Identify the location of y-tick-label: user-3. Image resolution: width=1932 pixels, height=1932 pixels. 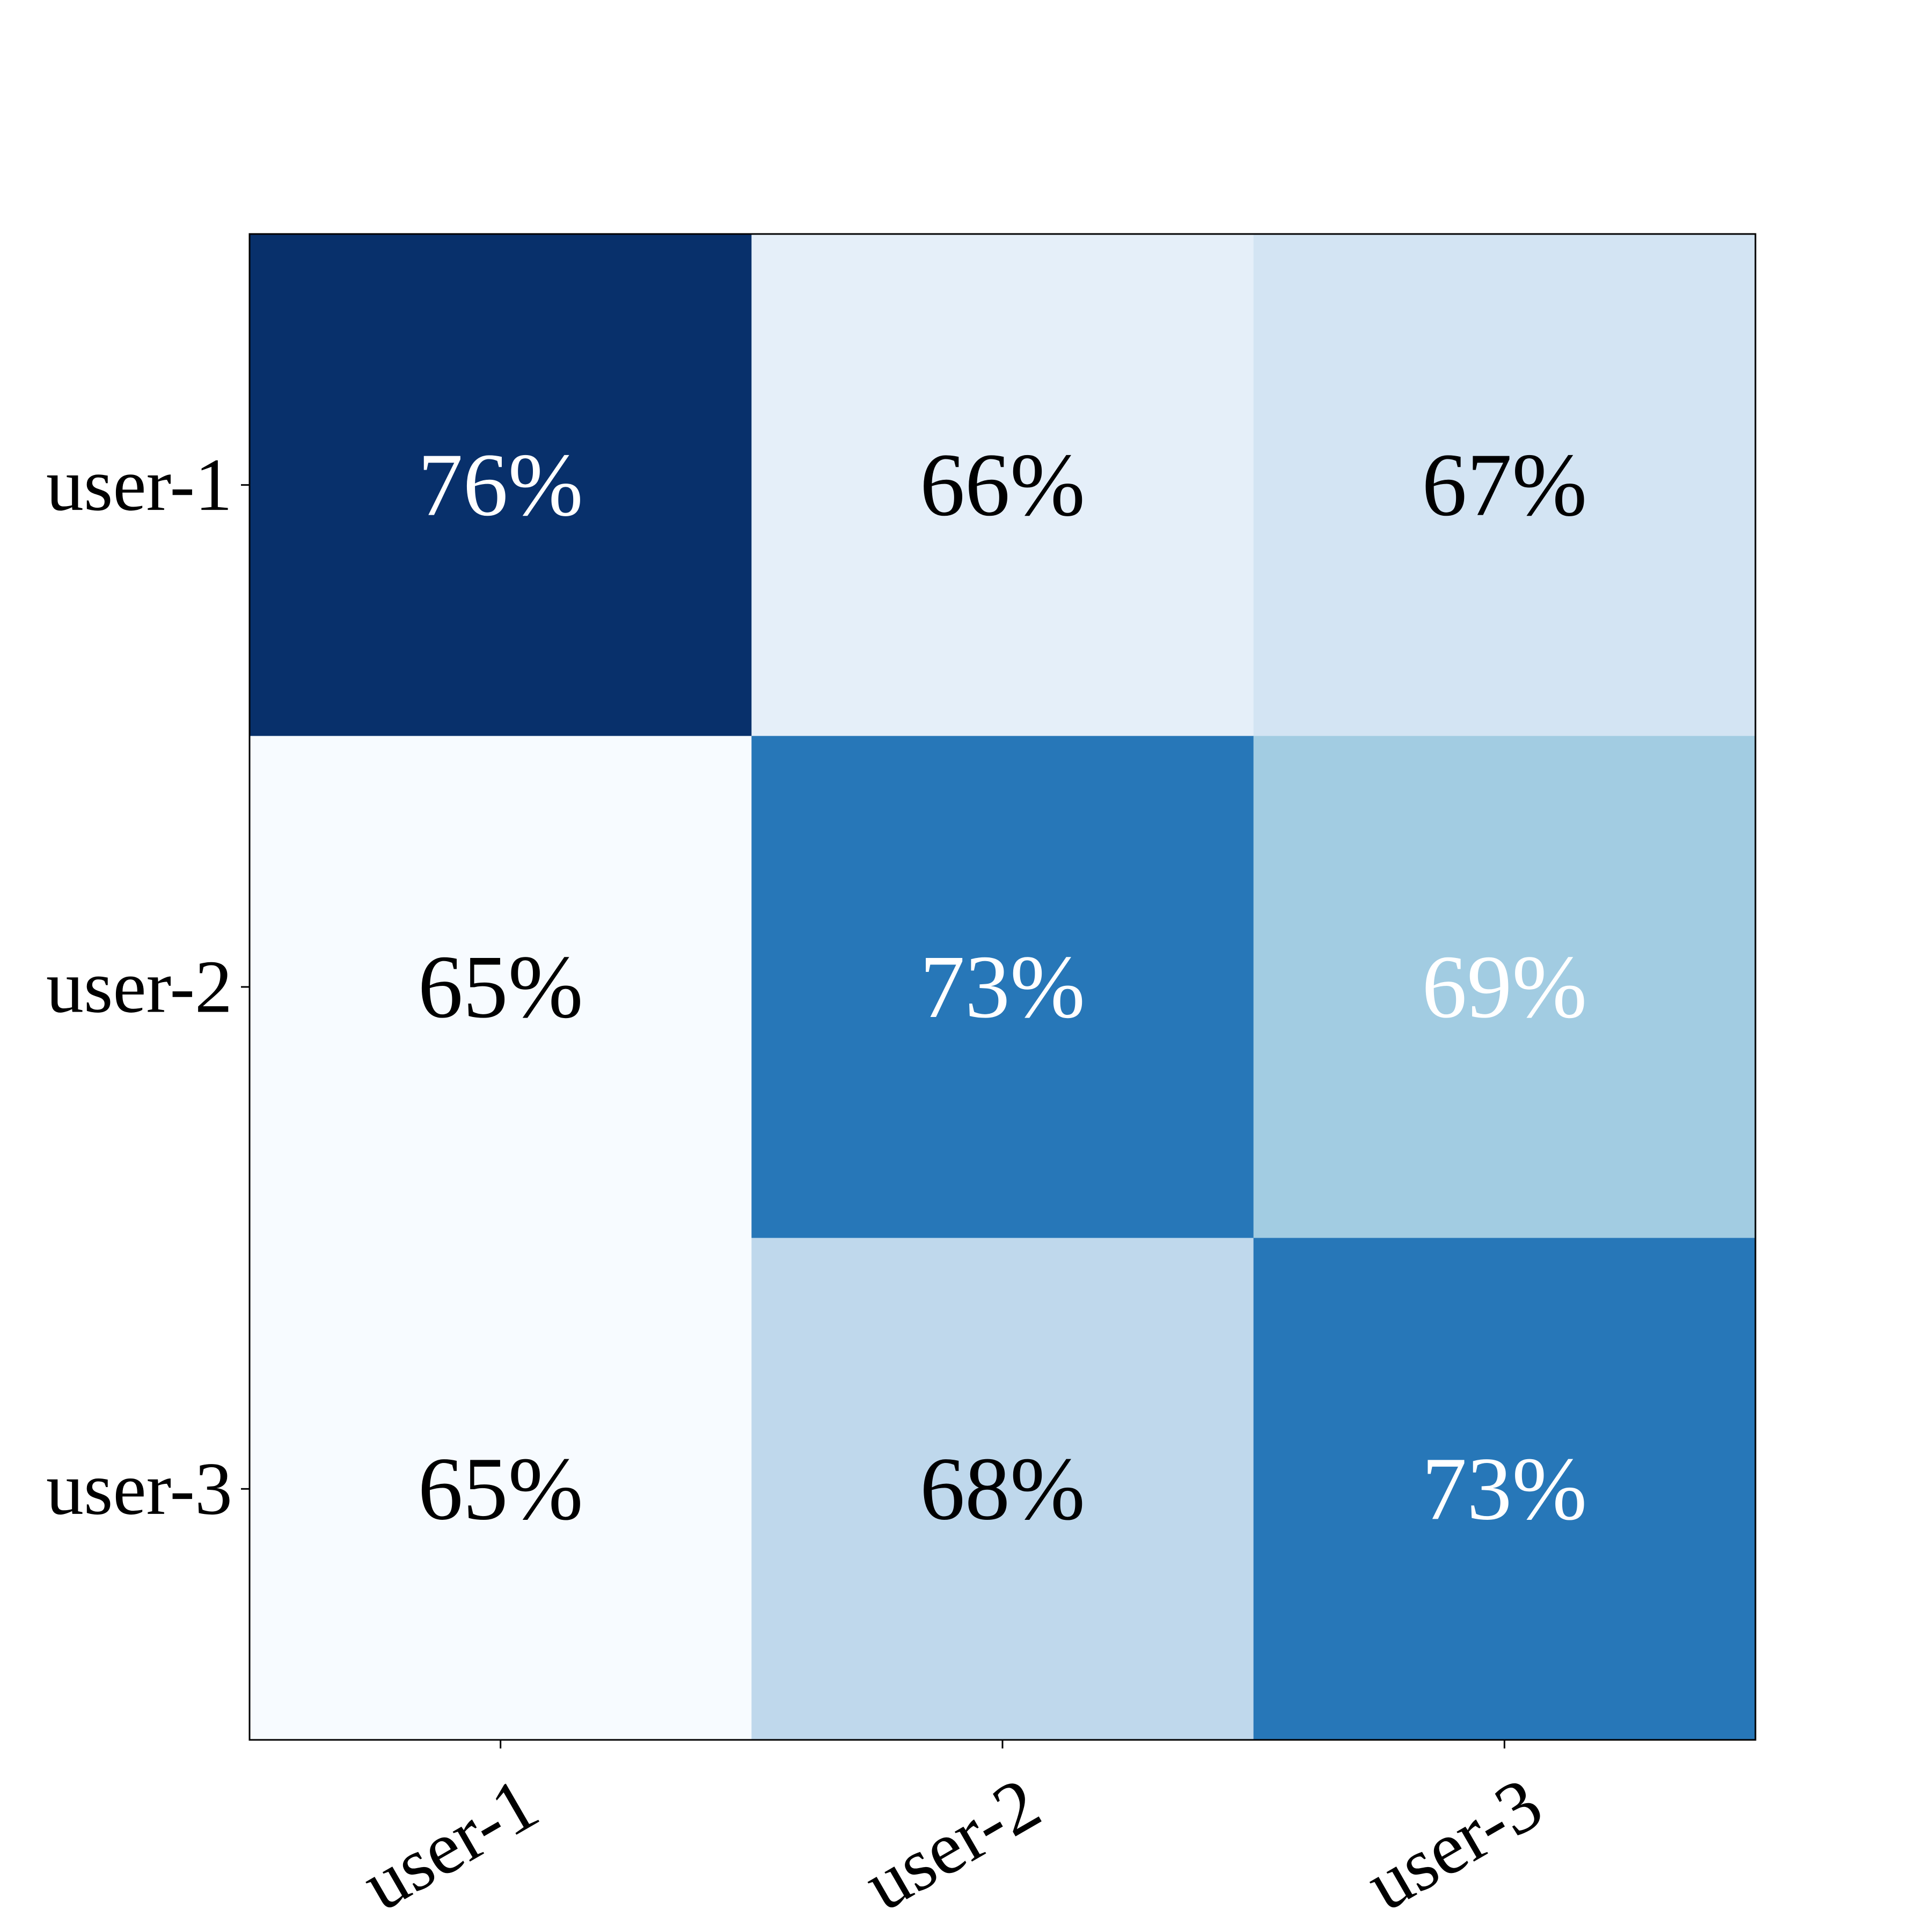
(139, 1489).